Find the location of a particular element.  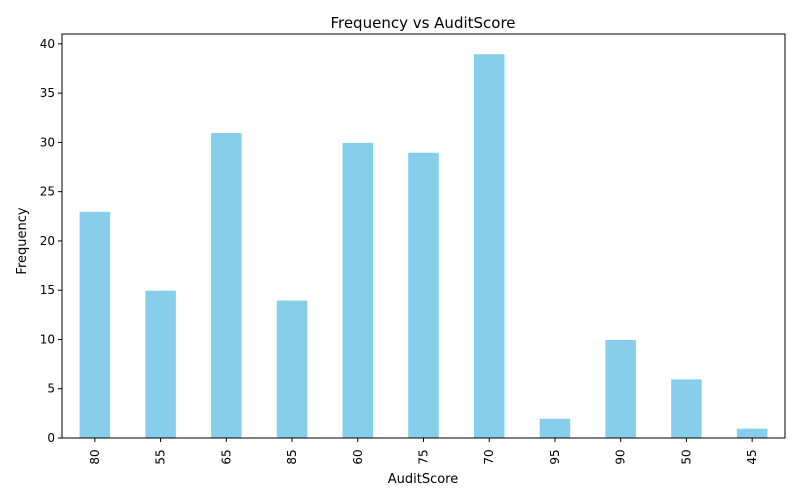

y-tick-label: 0 is located at coordinates (51, 438).